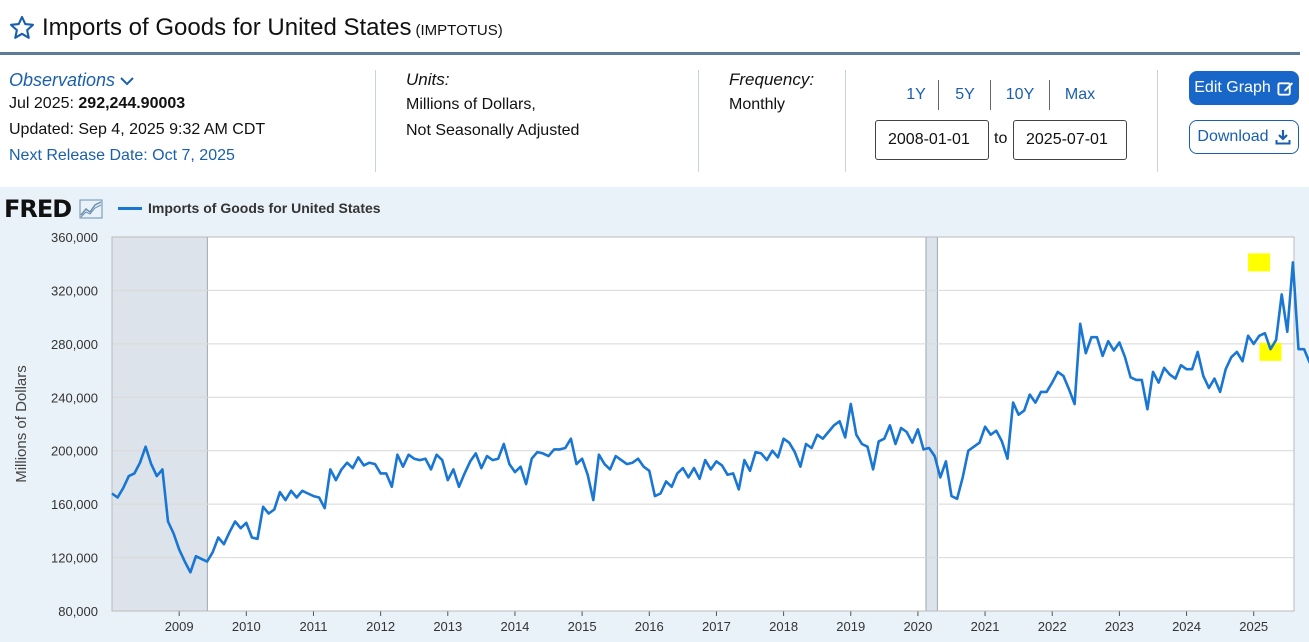  What do you see at coordinates (380, 626) in the screenshot?
I see `x-tick-label: 2012` at bounding box center [380, 626].